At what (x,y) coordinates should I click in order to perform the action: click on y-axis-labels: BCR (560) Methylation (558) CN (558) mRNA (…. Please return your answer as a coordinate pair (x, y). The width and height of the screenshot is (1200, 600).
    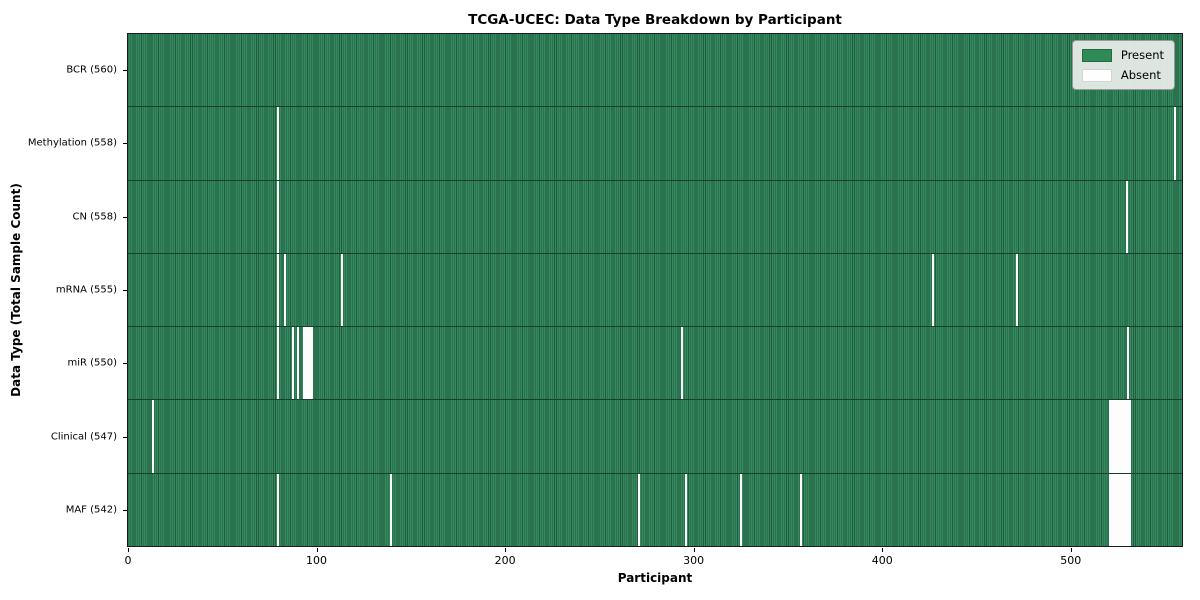
    Looking at the image, I should click on (63, 290).